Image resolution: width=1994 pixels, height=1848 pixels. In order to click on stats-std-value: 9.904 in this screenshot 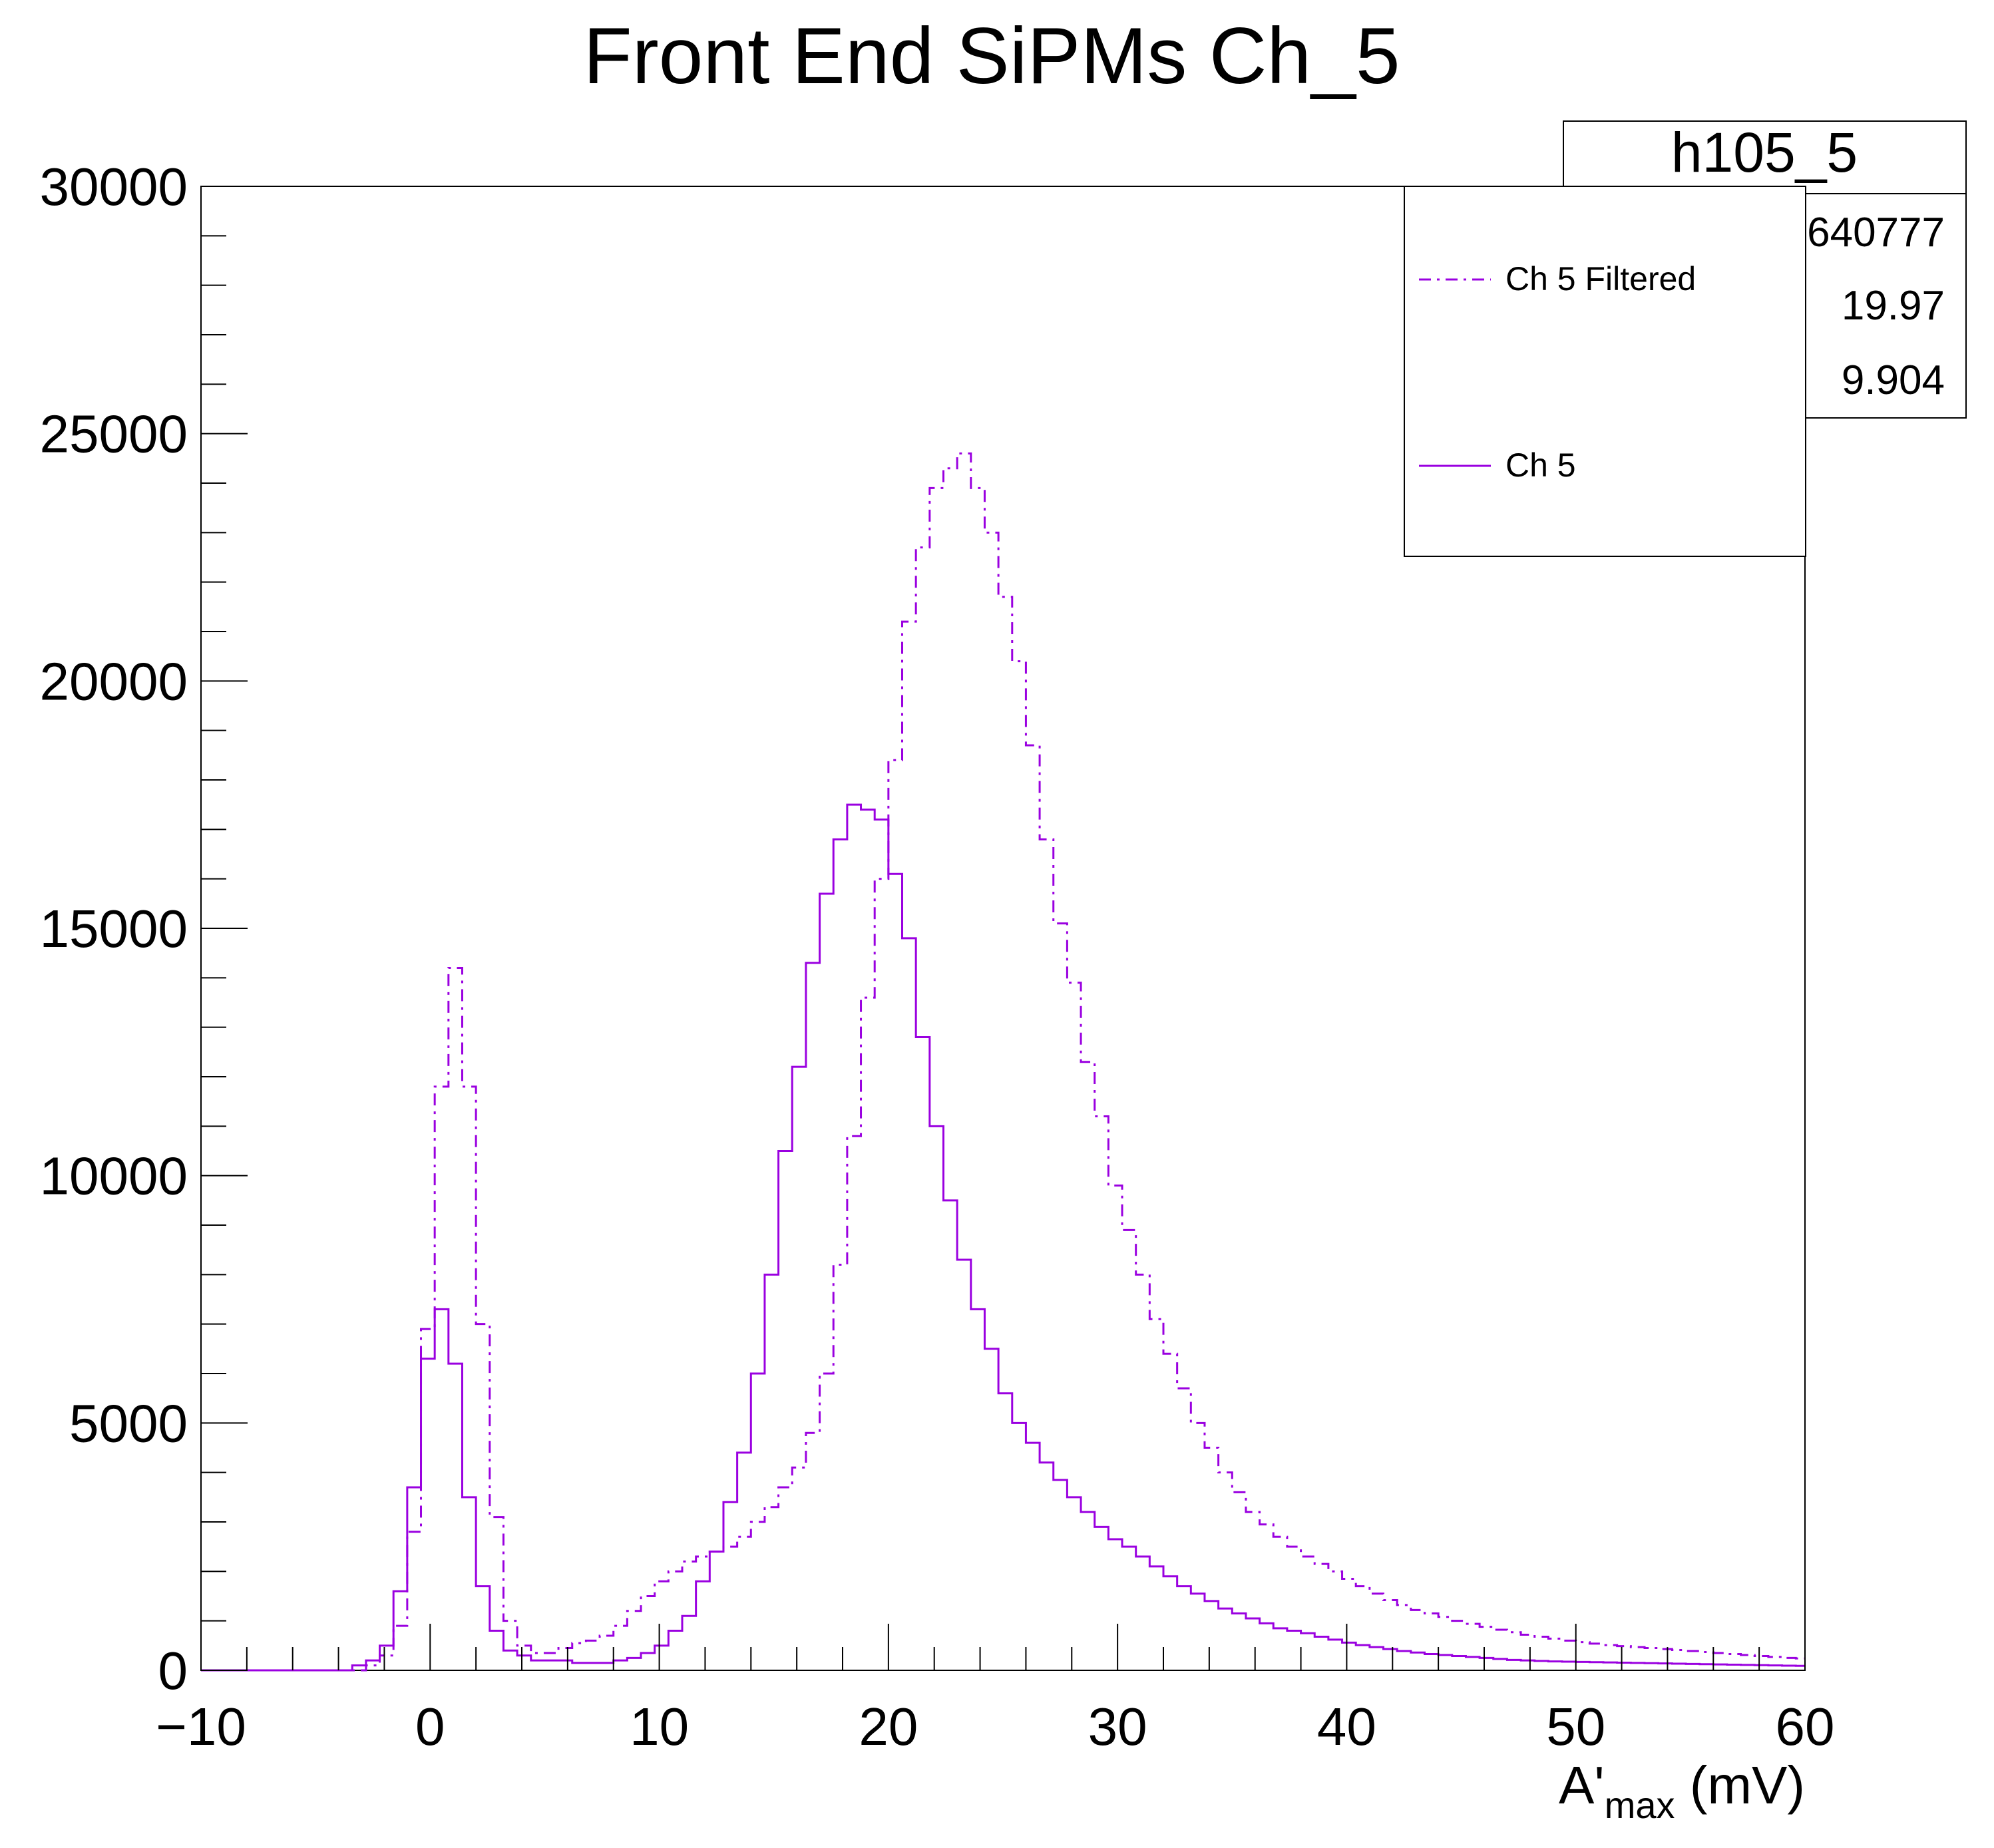, I will do `click(1893, 380)`.